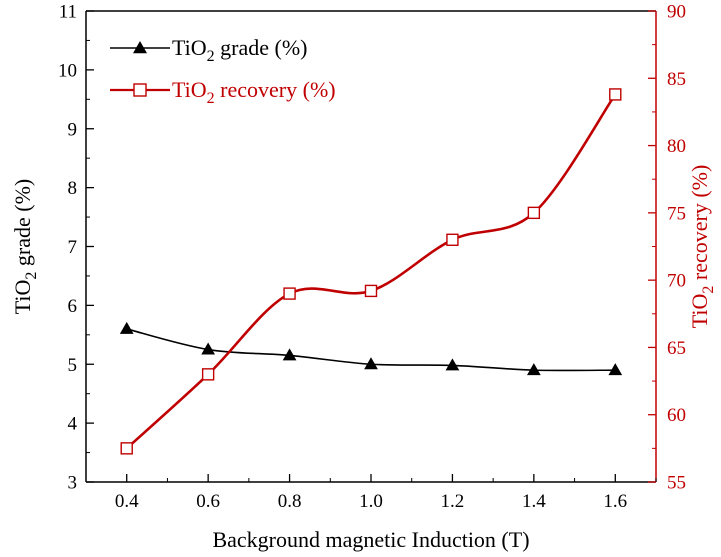 Image resolution: width=721 pixels, height=557 pixels. I want to click on right-y-tick-label: 65, so click(676, 348).